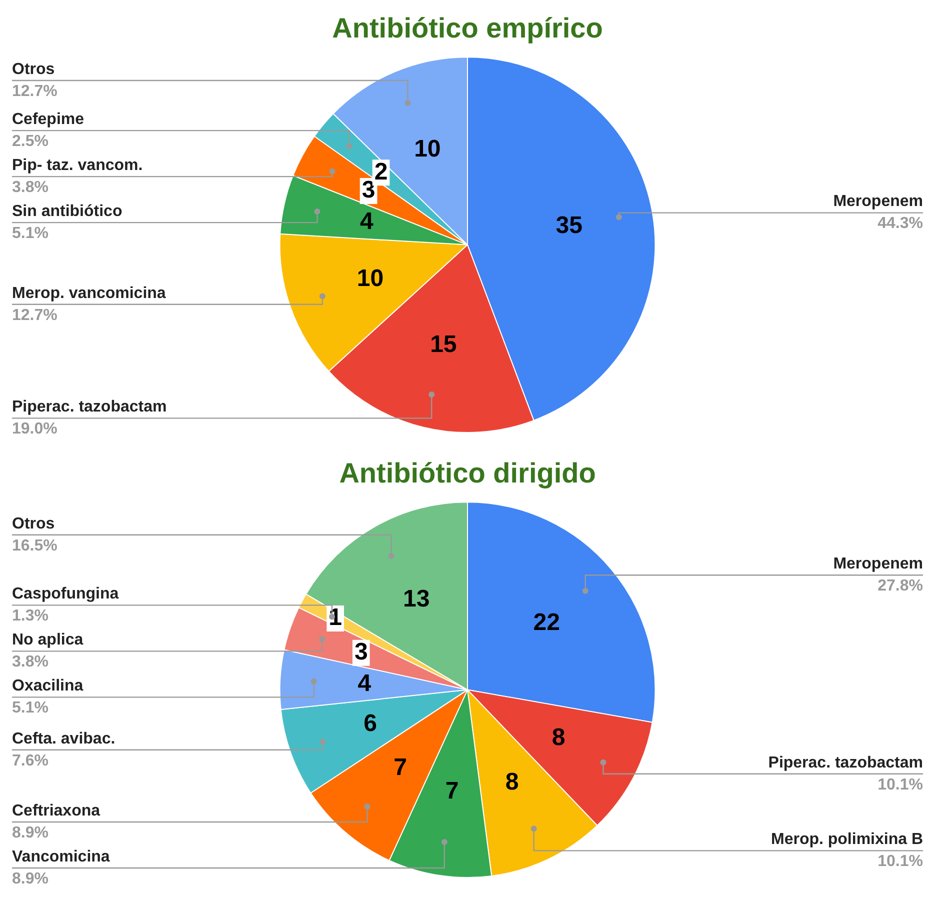 The height and width of the screenshot is (907, 935). What do you see at coordinates (48, 686) in the screenshot?
I see `slice-label: Oxacilina` at bounding box center [48, 686].